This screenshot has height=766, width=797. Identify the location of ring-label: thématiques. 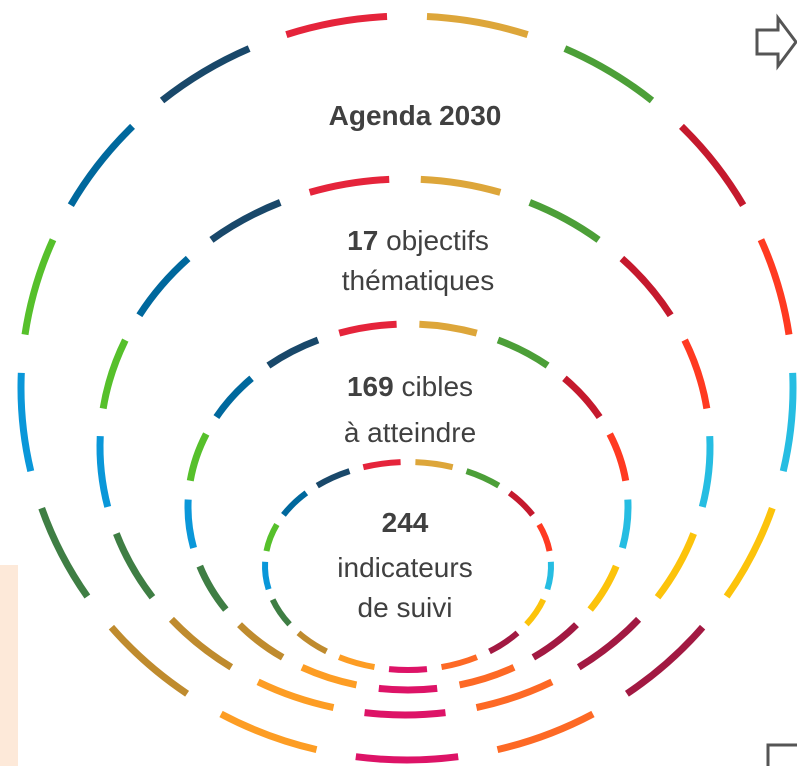
(418, 280).